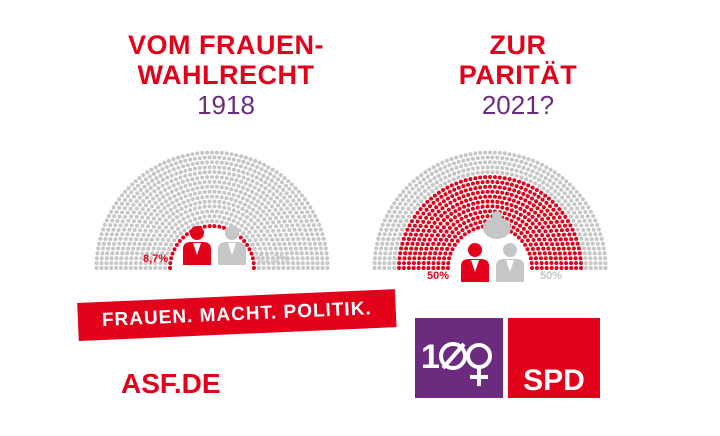  Describe the element at coordinates (197, 245) in the screenshot. I see `woman-icon` at that location.